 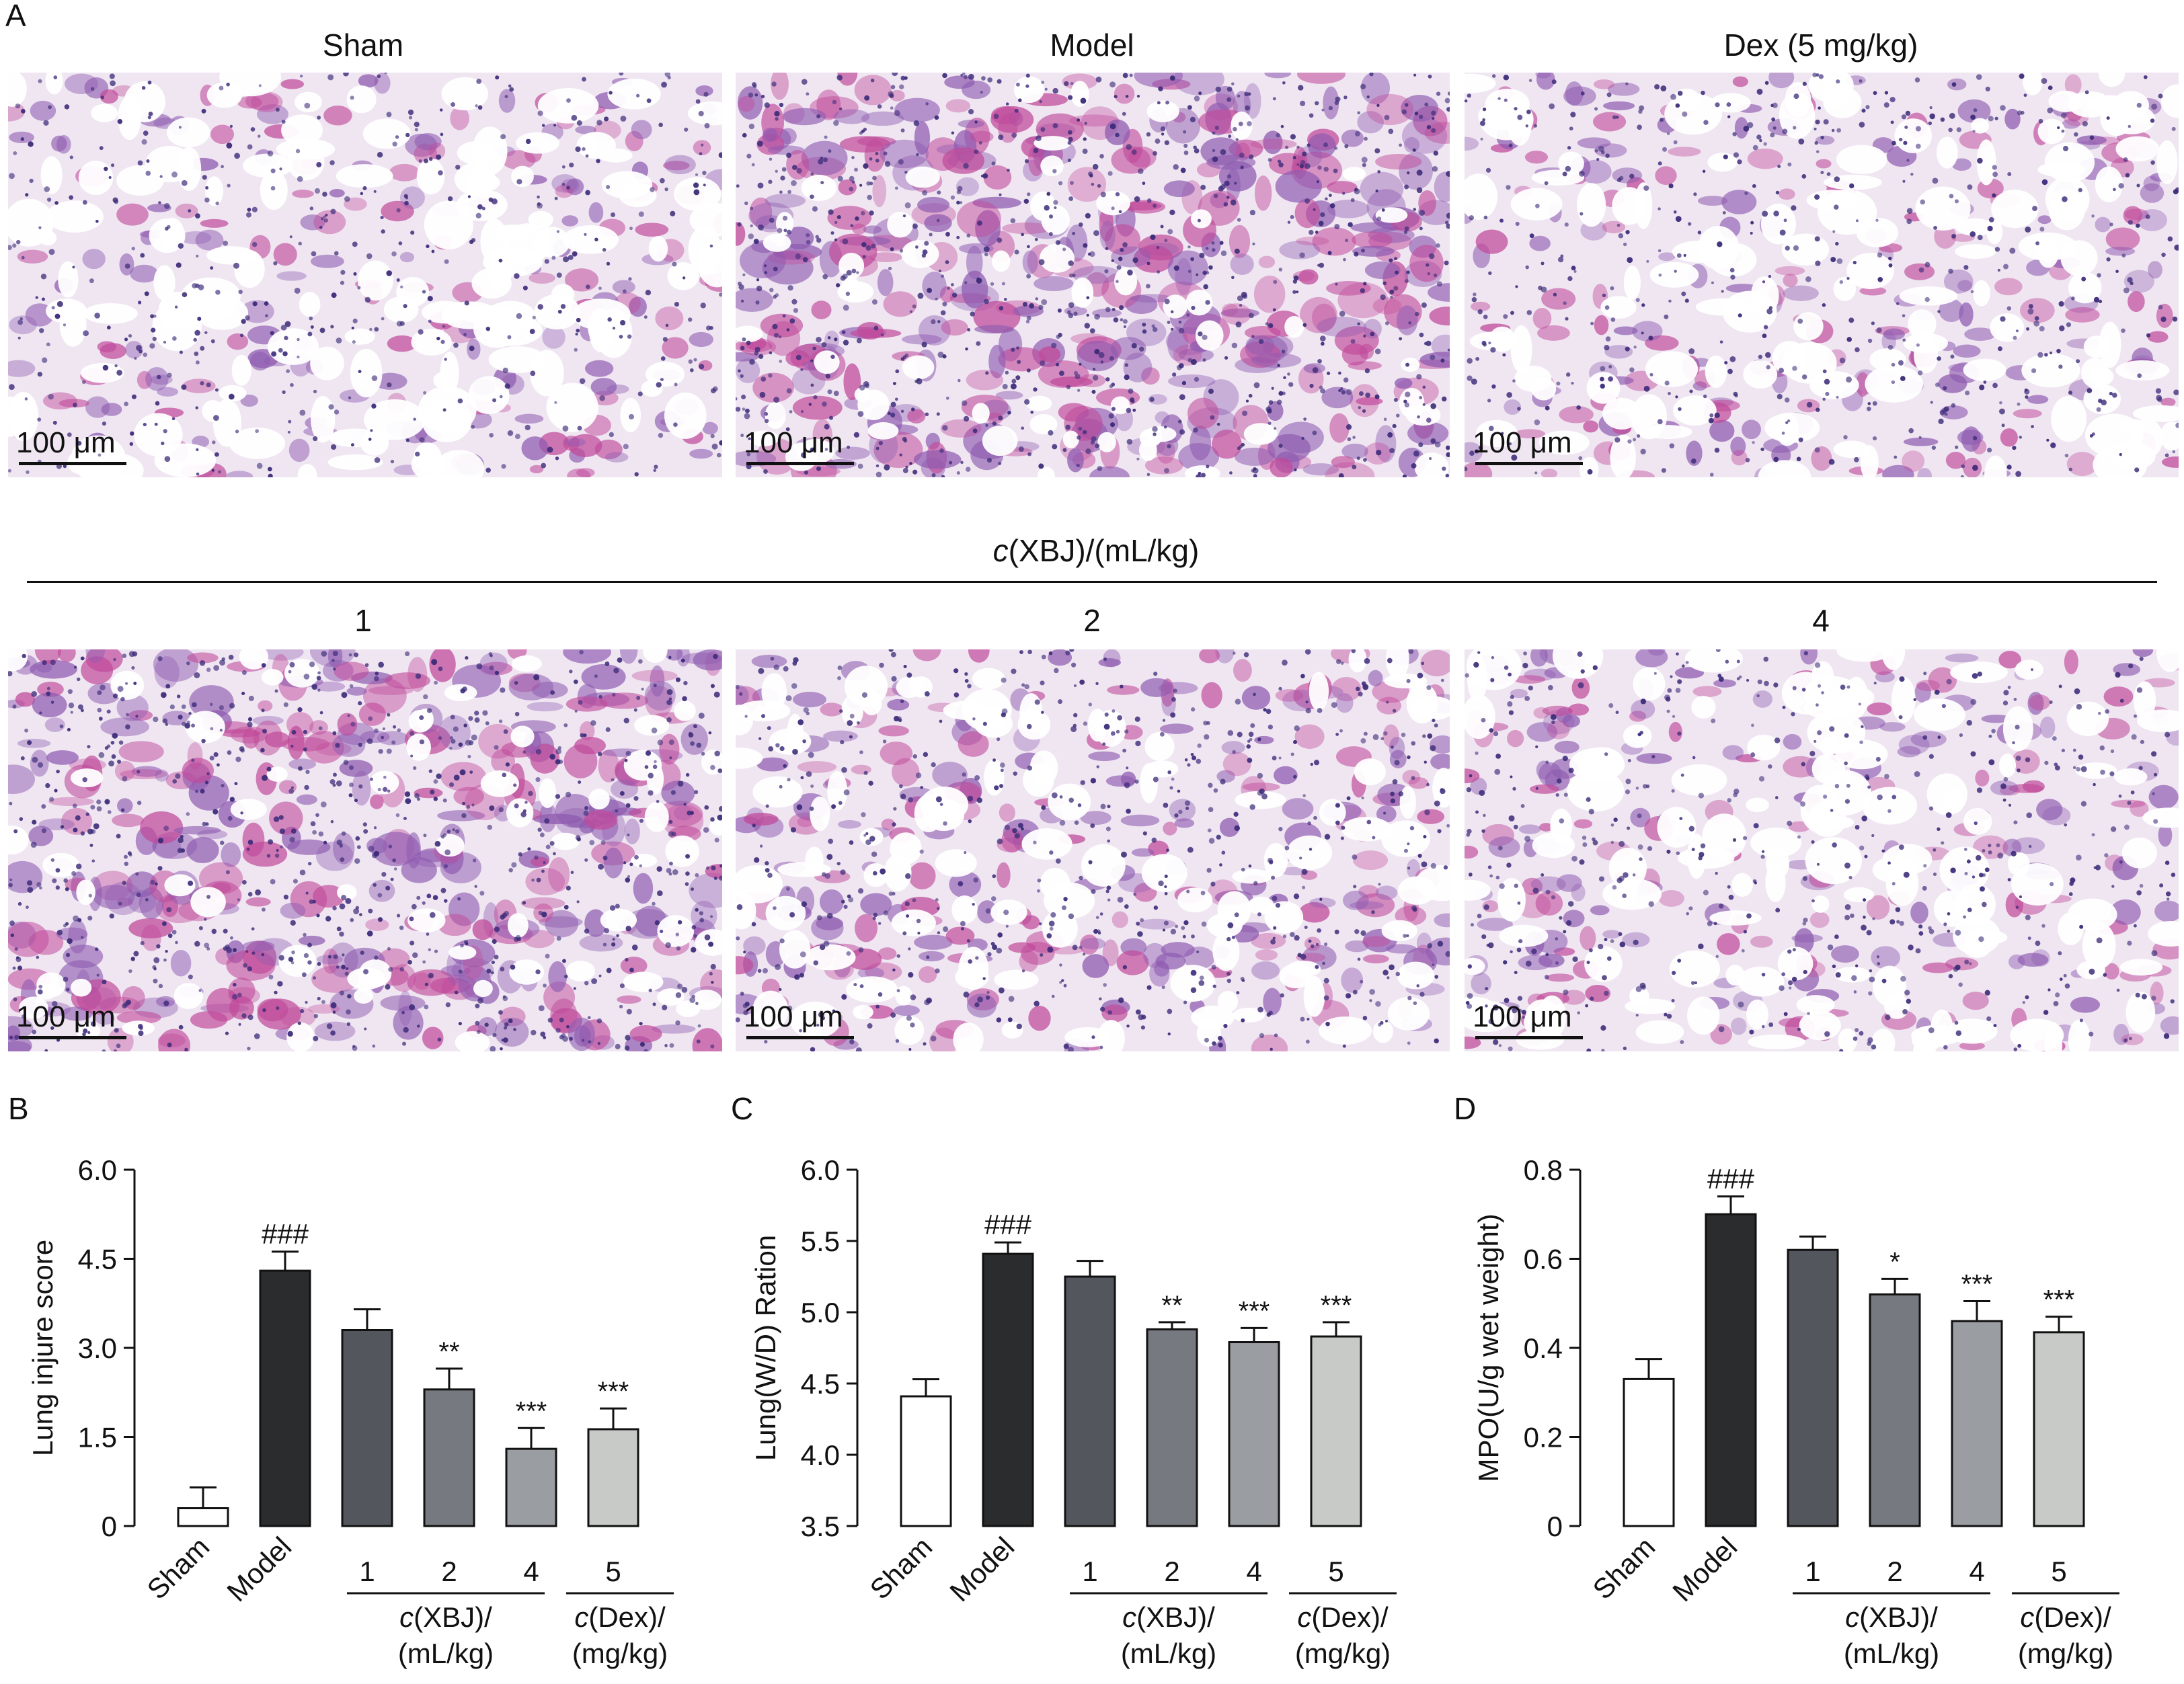 I want to click on micrograph-model: 100 μm, so click(x=1093, y=275).